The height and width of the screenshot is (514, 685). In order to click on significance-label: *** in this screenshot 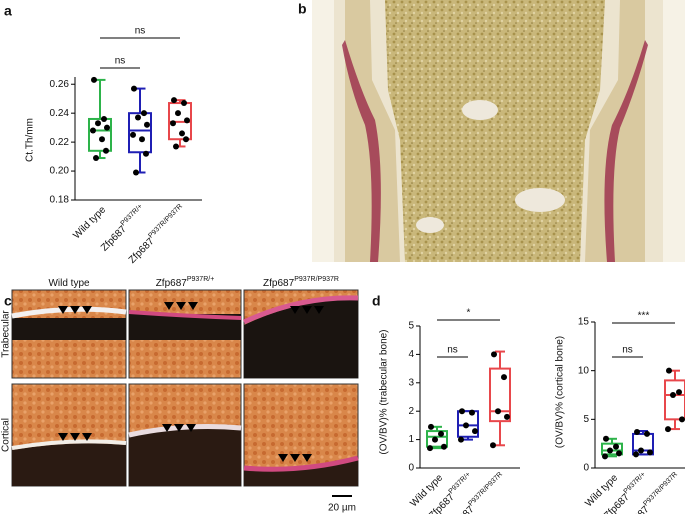, I will do `click(644, 316)`.